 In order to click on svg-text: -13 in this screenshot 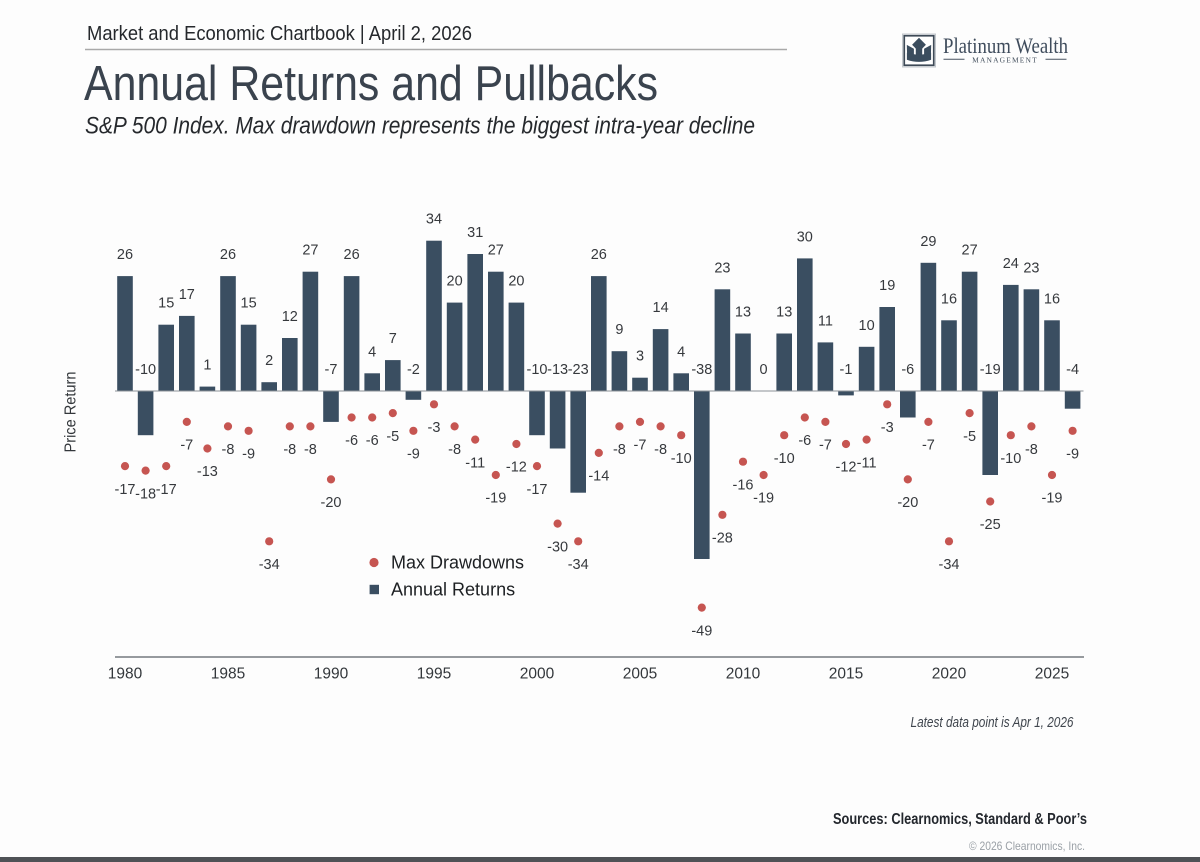, I will do `click(207, 472)`.